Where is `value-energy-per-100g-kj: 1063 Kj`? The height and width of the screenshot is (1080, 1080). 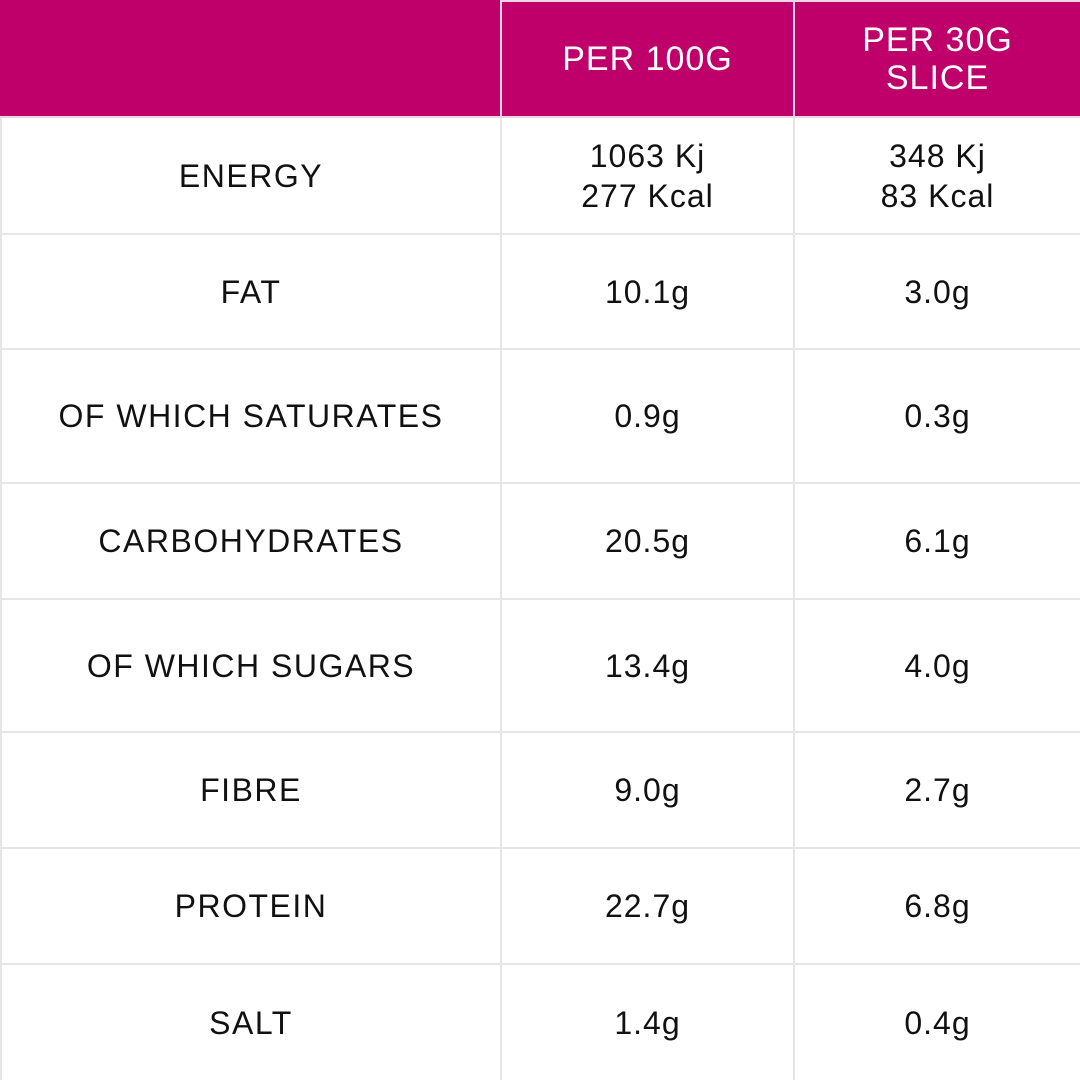 value-energy-per-100g-kj: 1063 Kj is located at coordinates (647, 155).